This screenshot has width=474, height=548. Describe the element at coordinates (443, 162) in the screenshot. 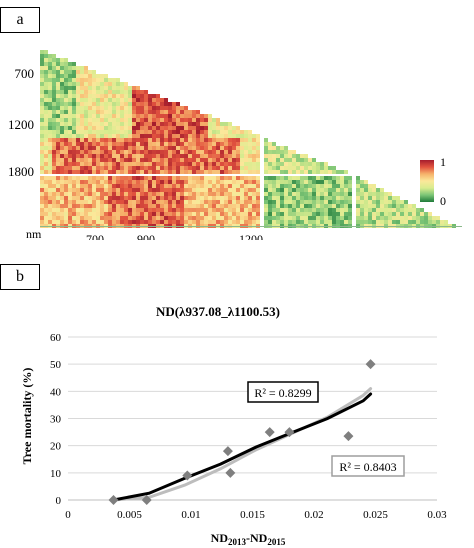

I see `colorbar-max-label: 1` at that location.